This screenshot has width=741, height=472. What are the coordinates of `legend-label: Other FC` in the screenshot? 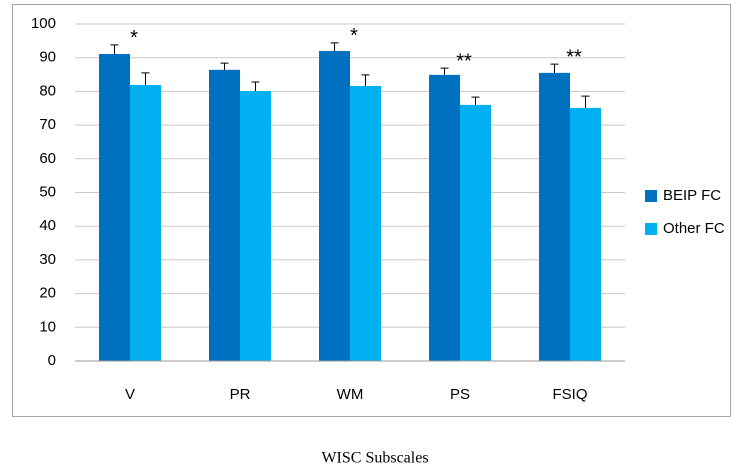 It's located at (694, 228).